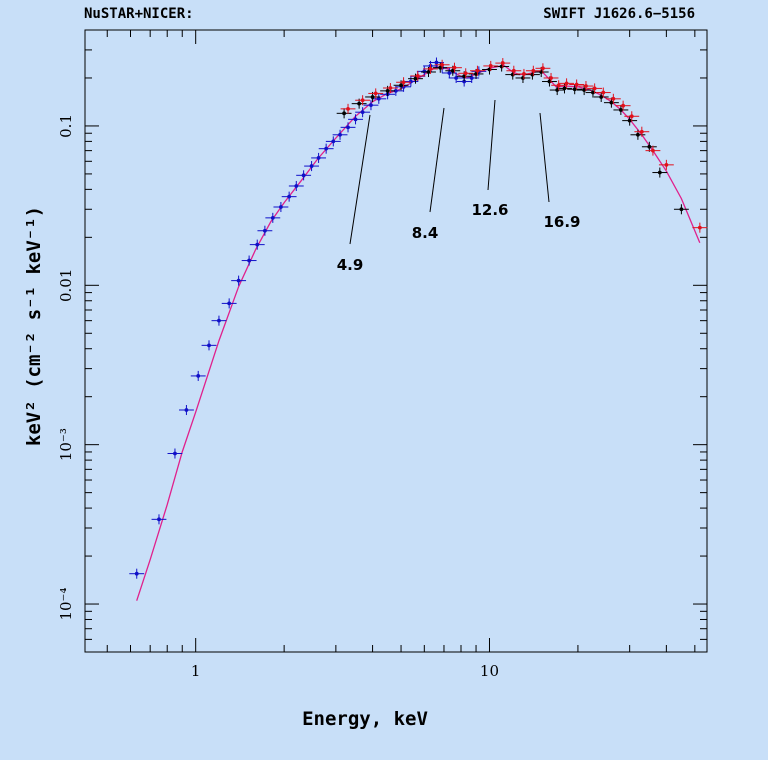 The height and width of the screenshot is (760, 768). Describe the element at coordinates (365, 719) in the screenshot. I see `x-axis-label: Energy, keV` at that location.